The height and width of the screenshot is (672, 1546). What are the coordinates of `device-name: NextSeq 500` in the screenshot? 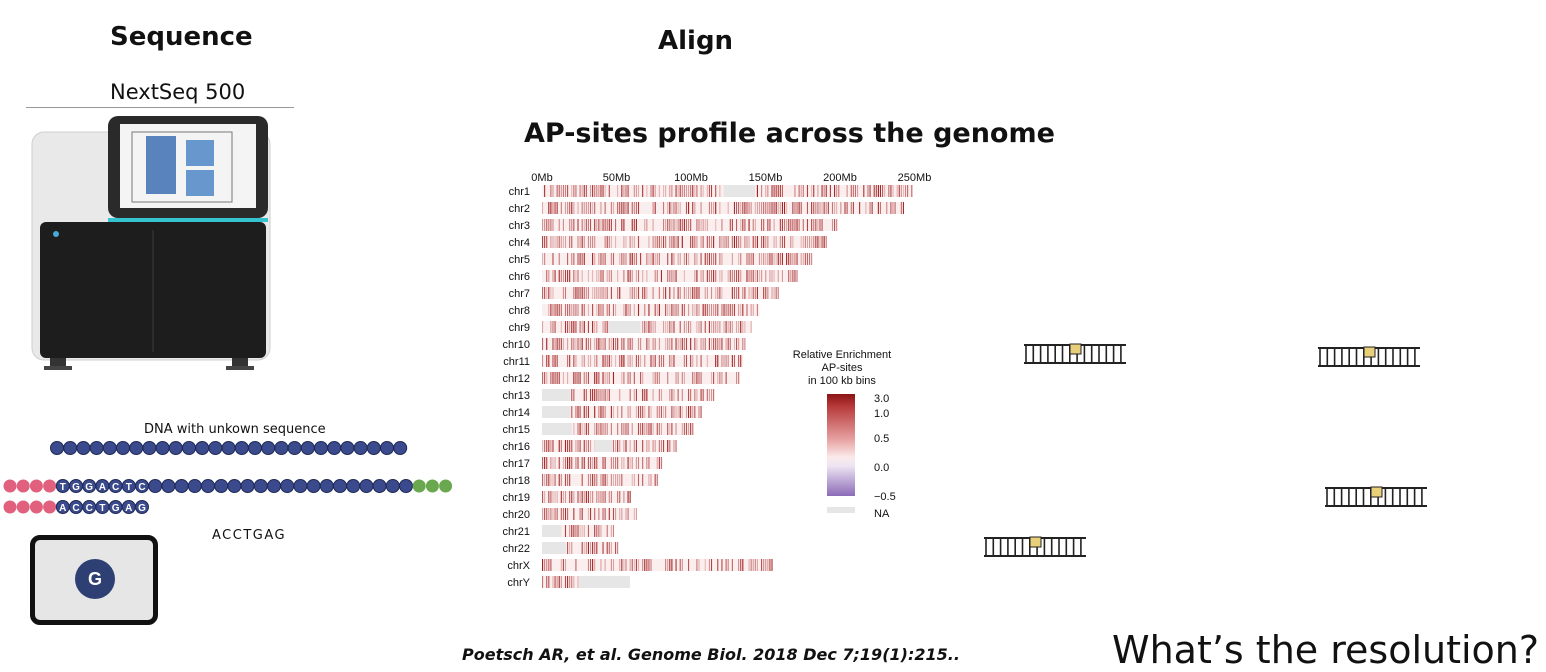 It's located at (178, 92).